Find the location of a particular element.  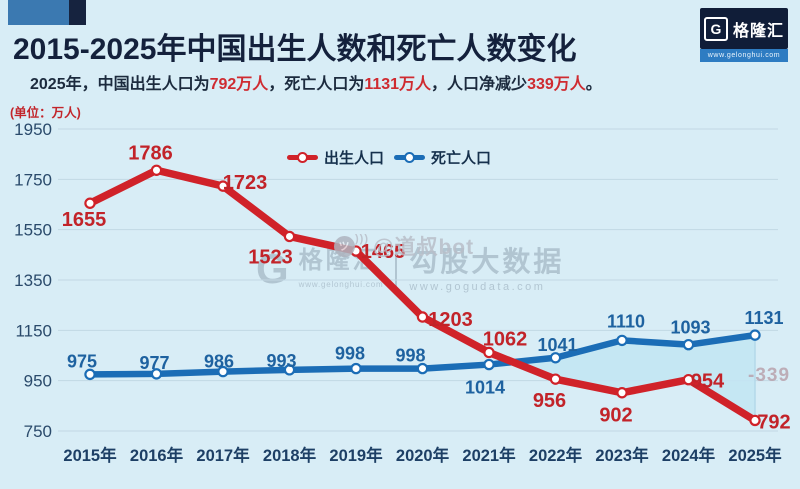

y-tick-label: 950 is located at coordinates (38, 381).